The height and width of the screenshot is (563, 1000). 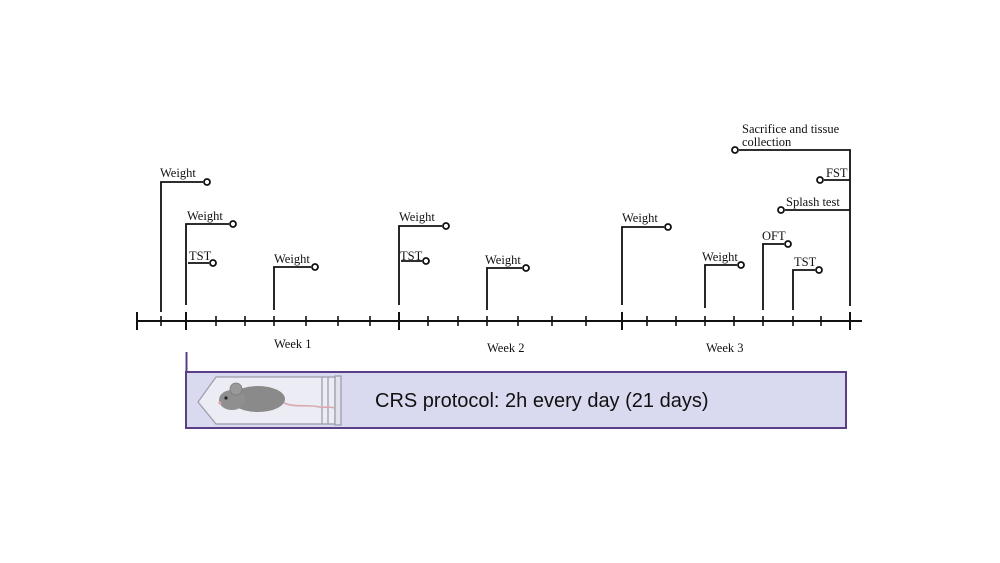 What do you see at coordinates (309, 405) in the screenshot?
I see `mouse-tail` at bounding box center [309, 405].